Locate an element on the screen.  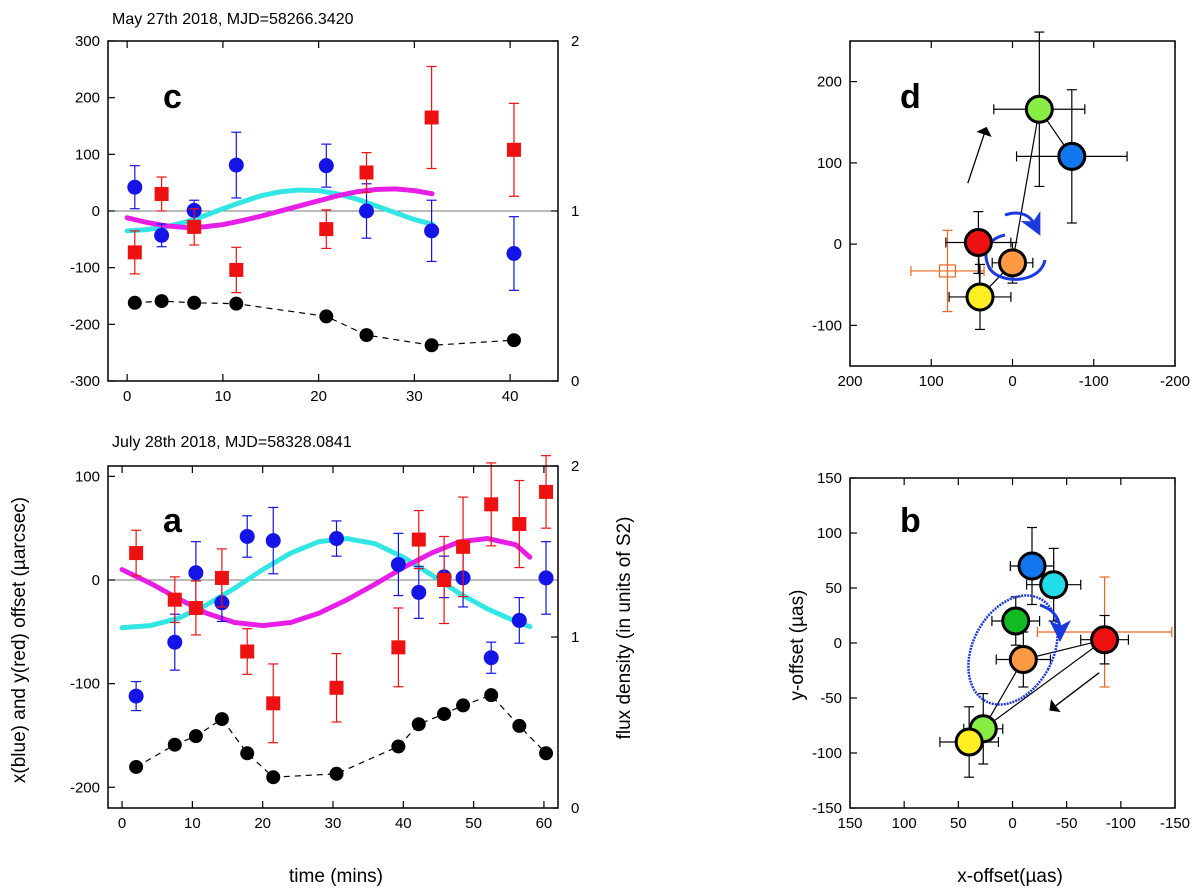
panel-b-xtick-label: 50 is located at coordinates (958, 823).